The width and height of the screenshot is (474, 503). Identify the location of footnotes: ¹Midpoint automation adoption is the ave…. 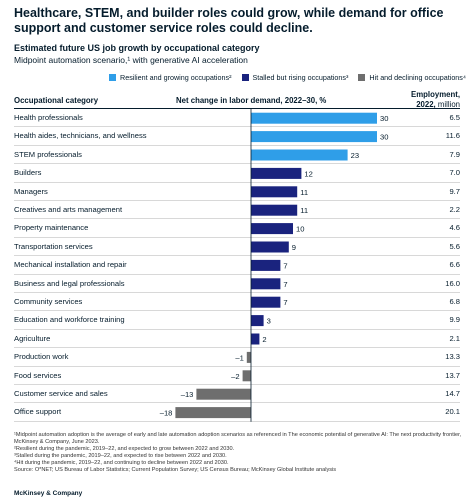
(239, 453).